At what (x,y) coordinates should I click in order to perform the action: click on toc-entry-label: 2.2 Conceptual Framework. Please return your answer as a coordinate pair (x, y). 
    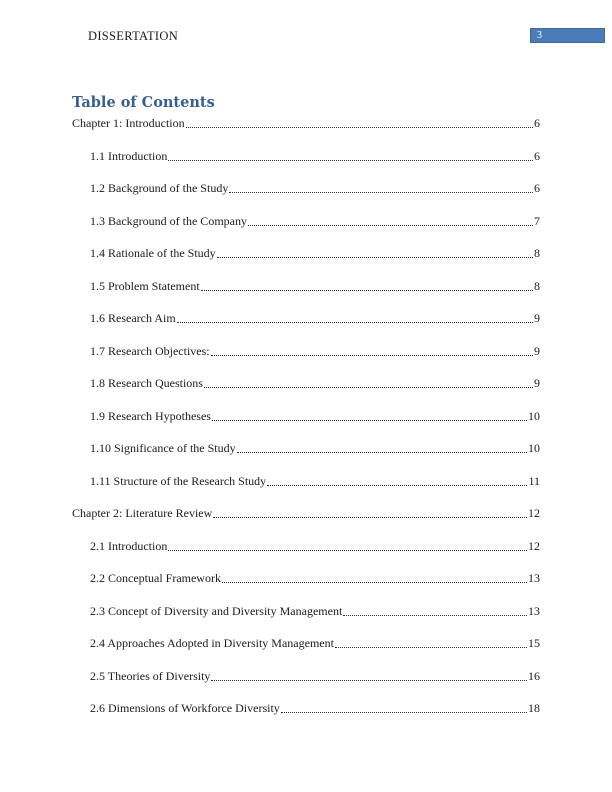
    Looking at the image, I should click on (155, 578).